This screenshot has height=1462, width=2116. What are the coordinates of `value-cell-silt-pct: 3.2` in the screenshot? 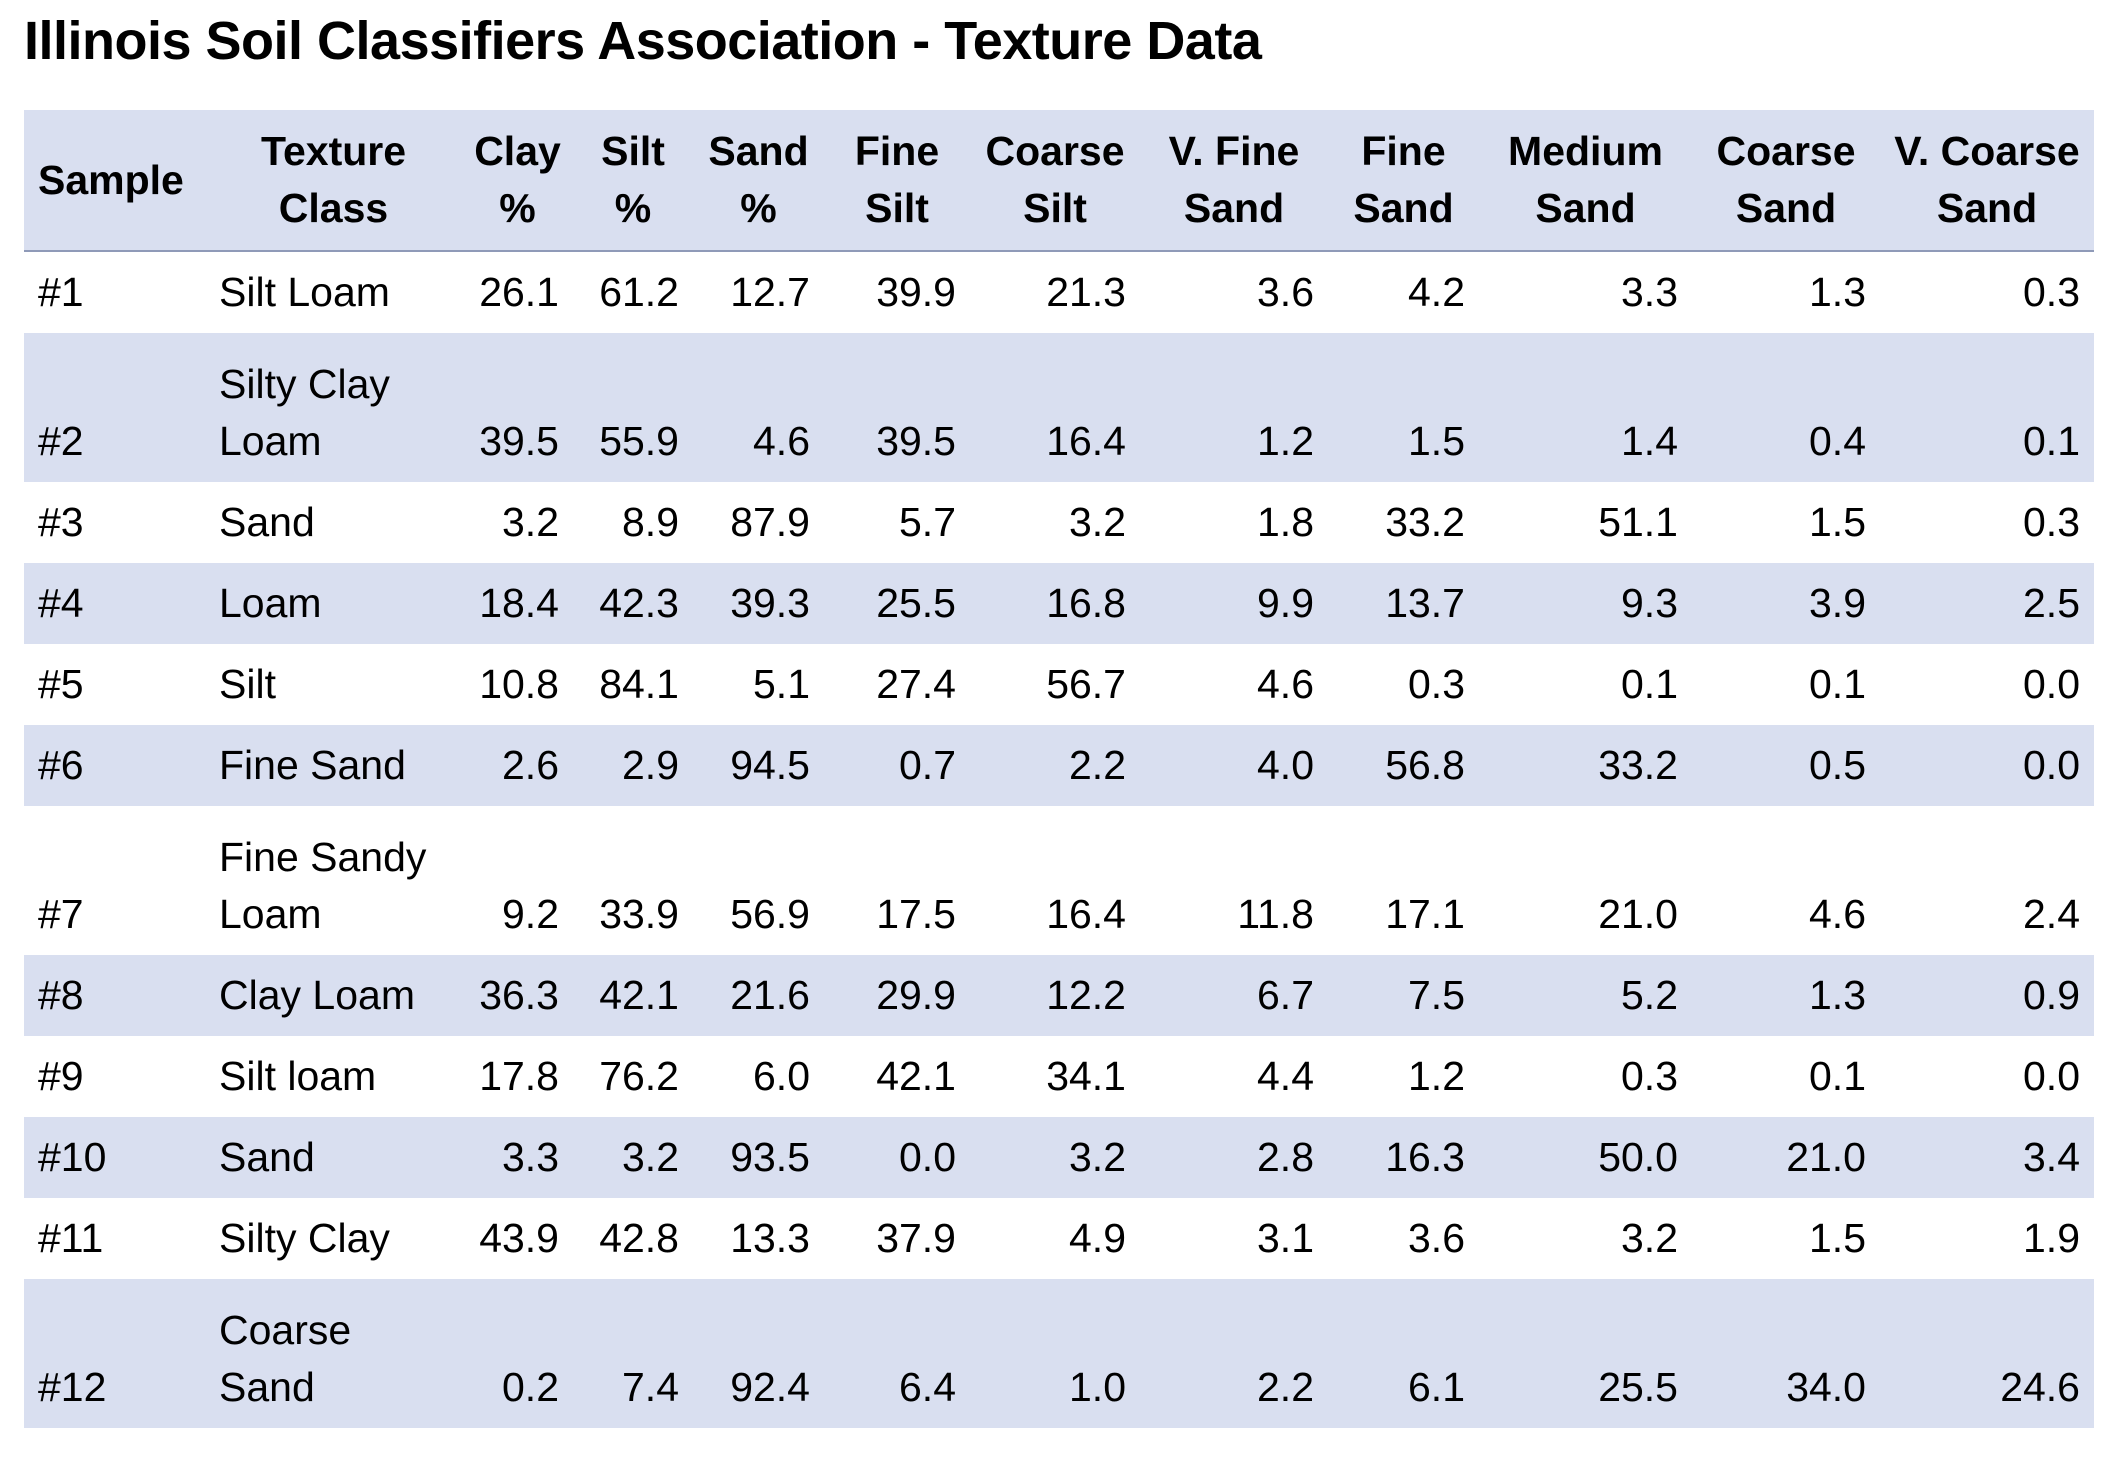 It's located at (633, 1157).